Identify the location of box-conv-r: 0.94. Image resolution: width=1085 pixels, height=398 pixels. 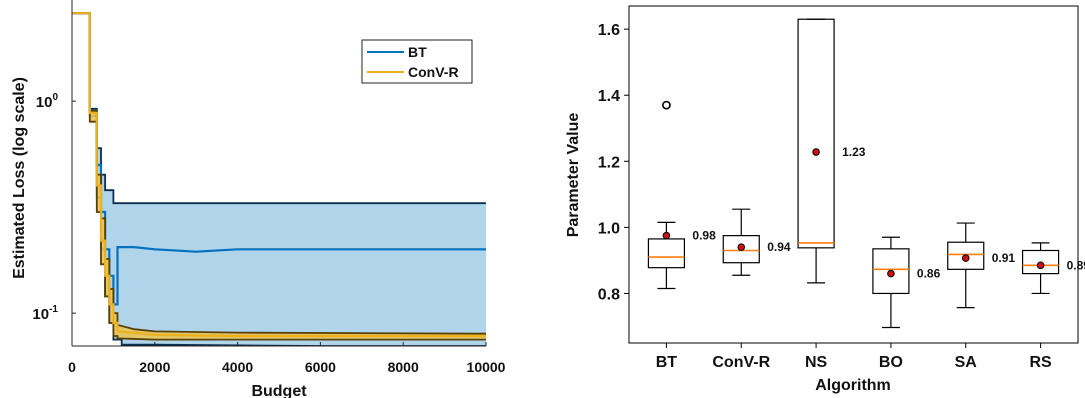
(756, 242).